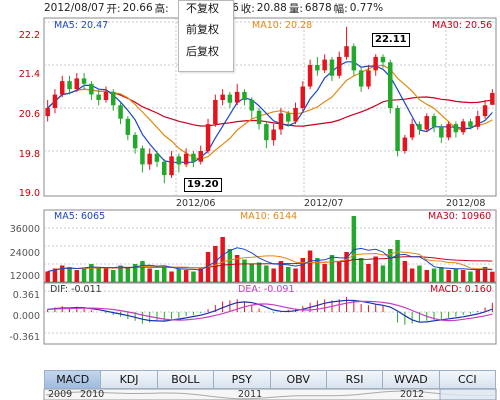  Describe the element at coordinates (468, 394) in the screenshot. I see `navigator-range-selector` at that location.